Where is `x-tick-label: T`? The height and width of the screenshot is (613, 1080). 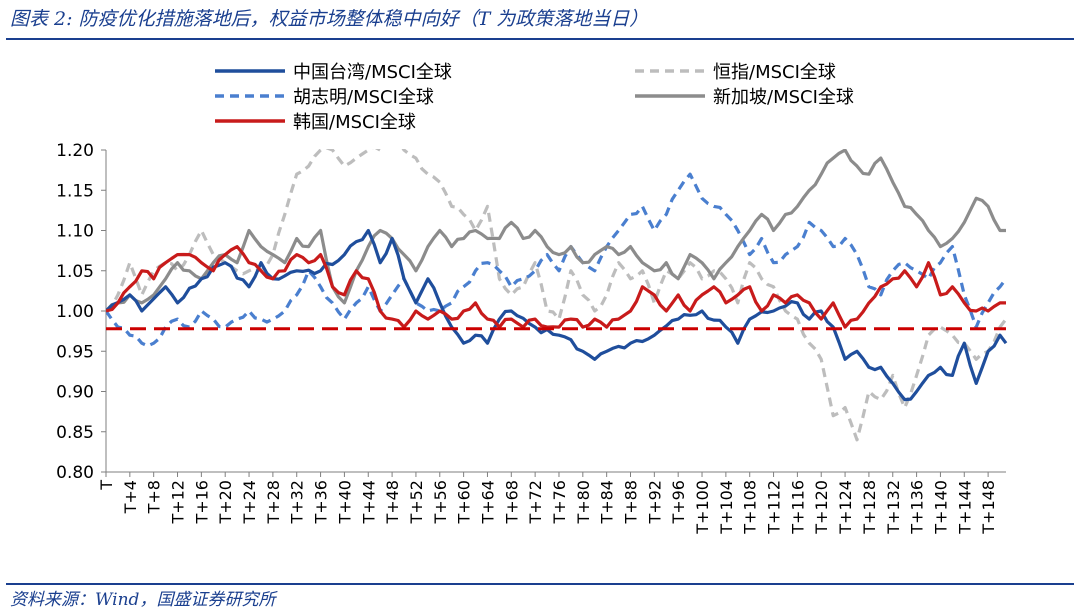 x-tick-label: T is located at coordinates (106, 485).